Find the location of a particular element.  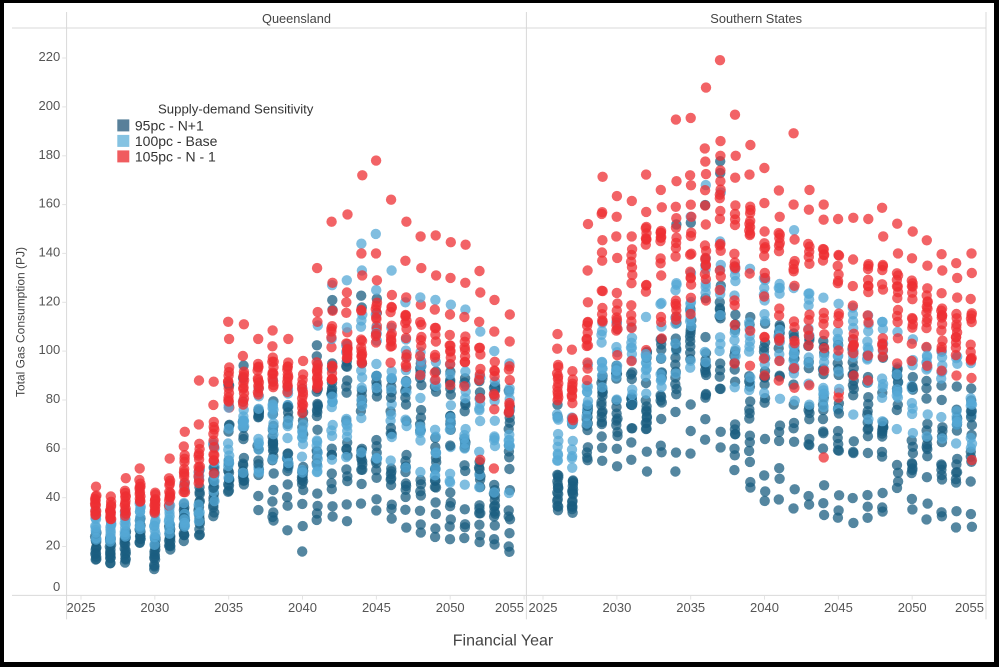

svg-text: Financial Year is located at coordinates (503, 641).